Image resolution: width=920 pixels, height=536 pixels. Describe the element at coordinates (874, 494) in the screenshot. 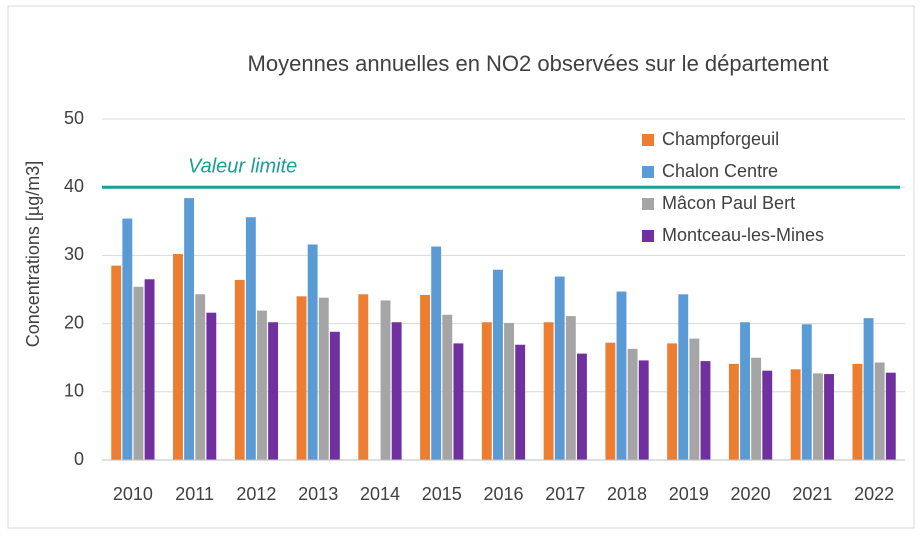

I see `x-tick-label: 2022` at that location.